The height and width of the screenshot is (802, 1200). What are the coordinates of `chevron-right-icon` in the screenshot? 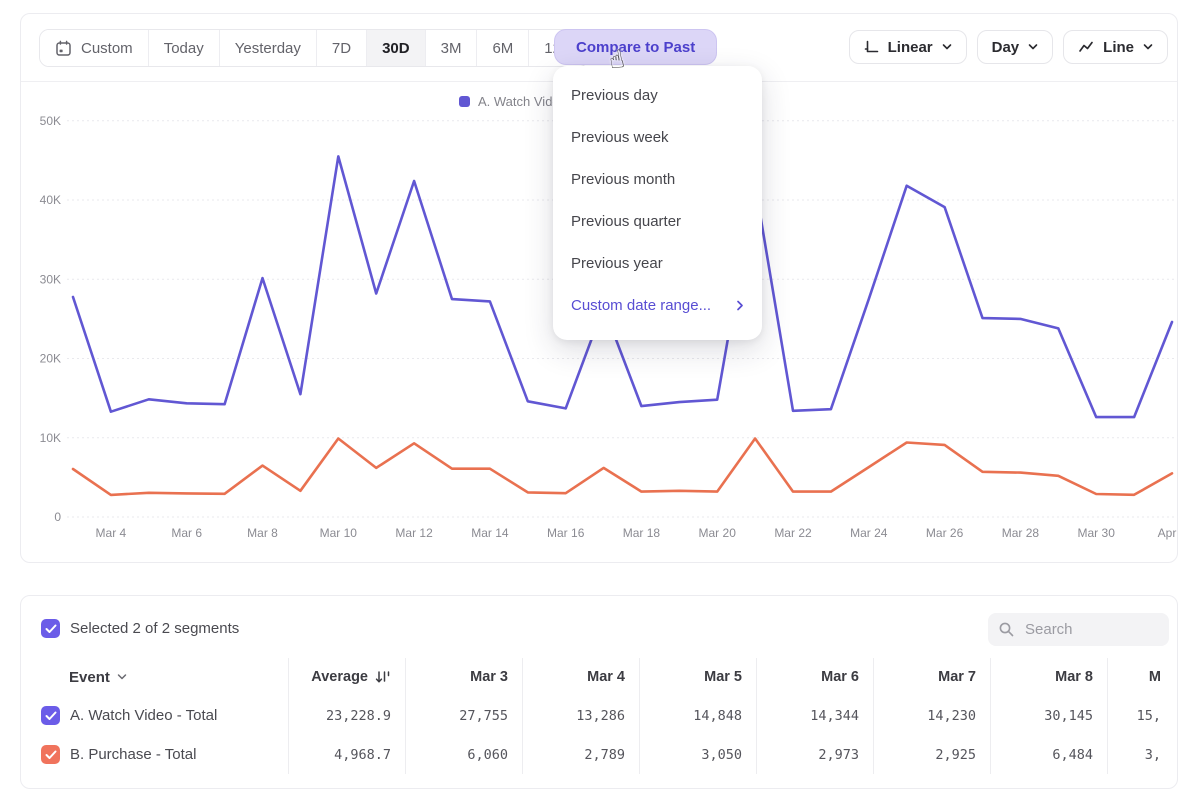 It's located at (740, 305).